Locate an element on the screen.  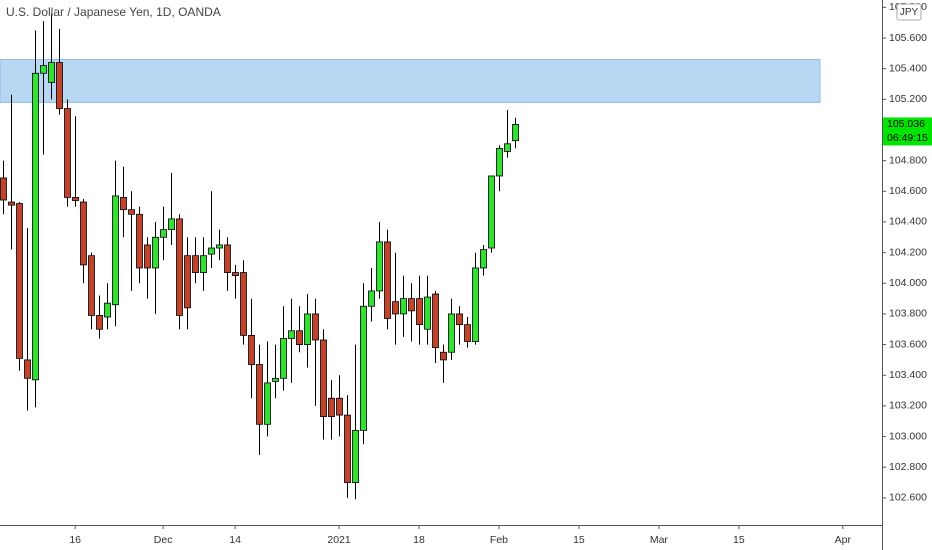
y-tick-label: 102.600 is located at coordinates (908, 498).